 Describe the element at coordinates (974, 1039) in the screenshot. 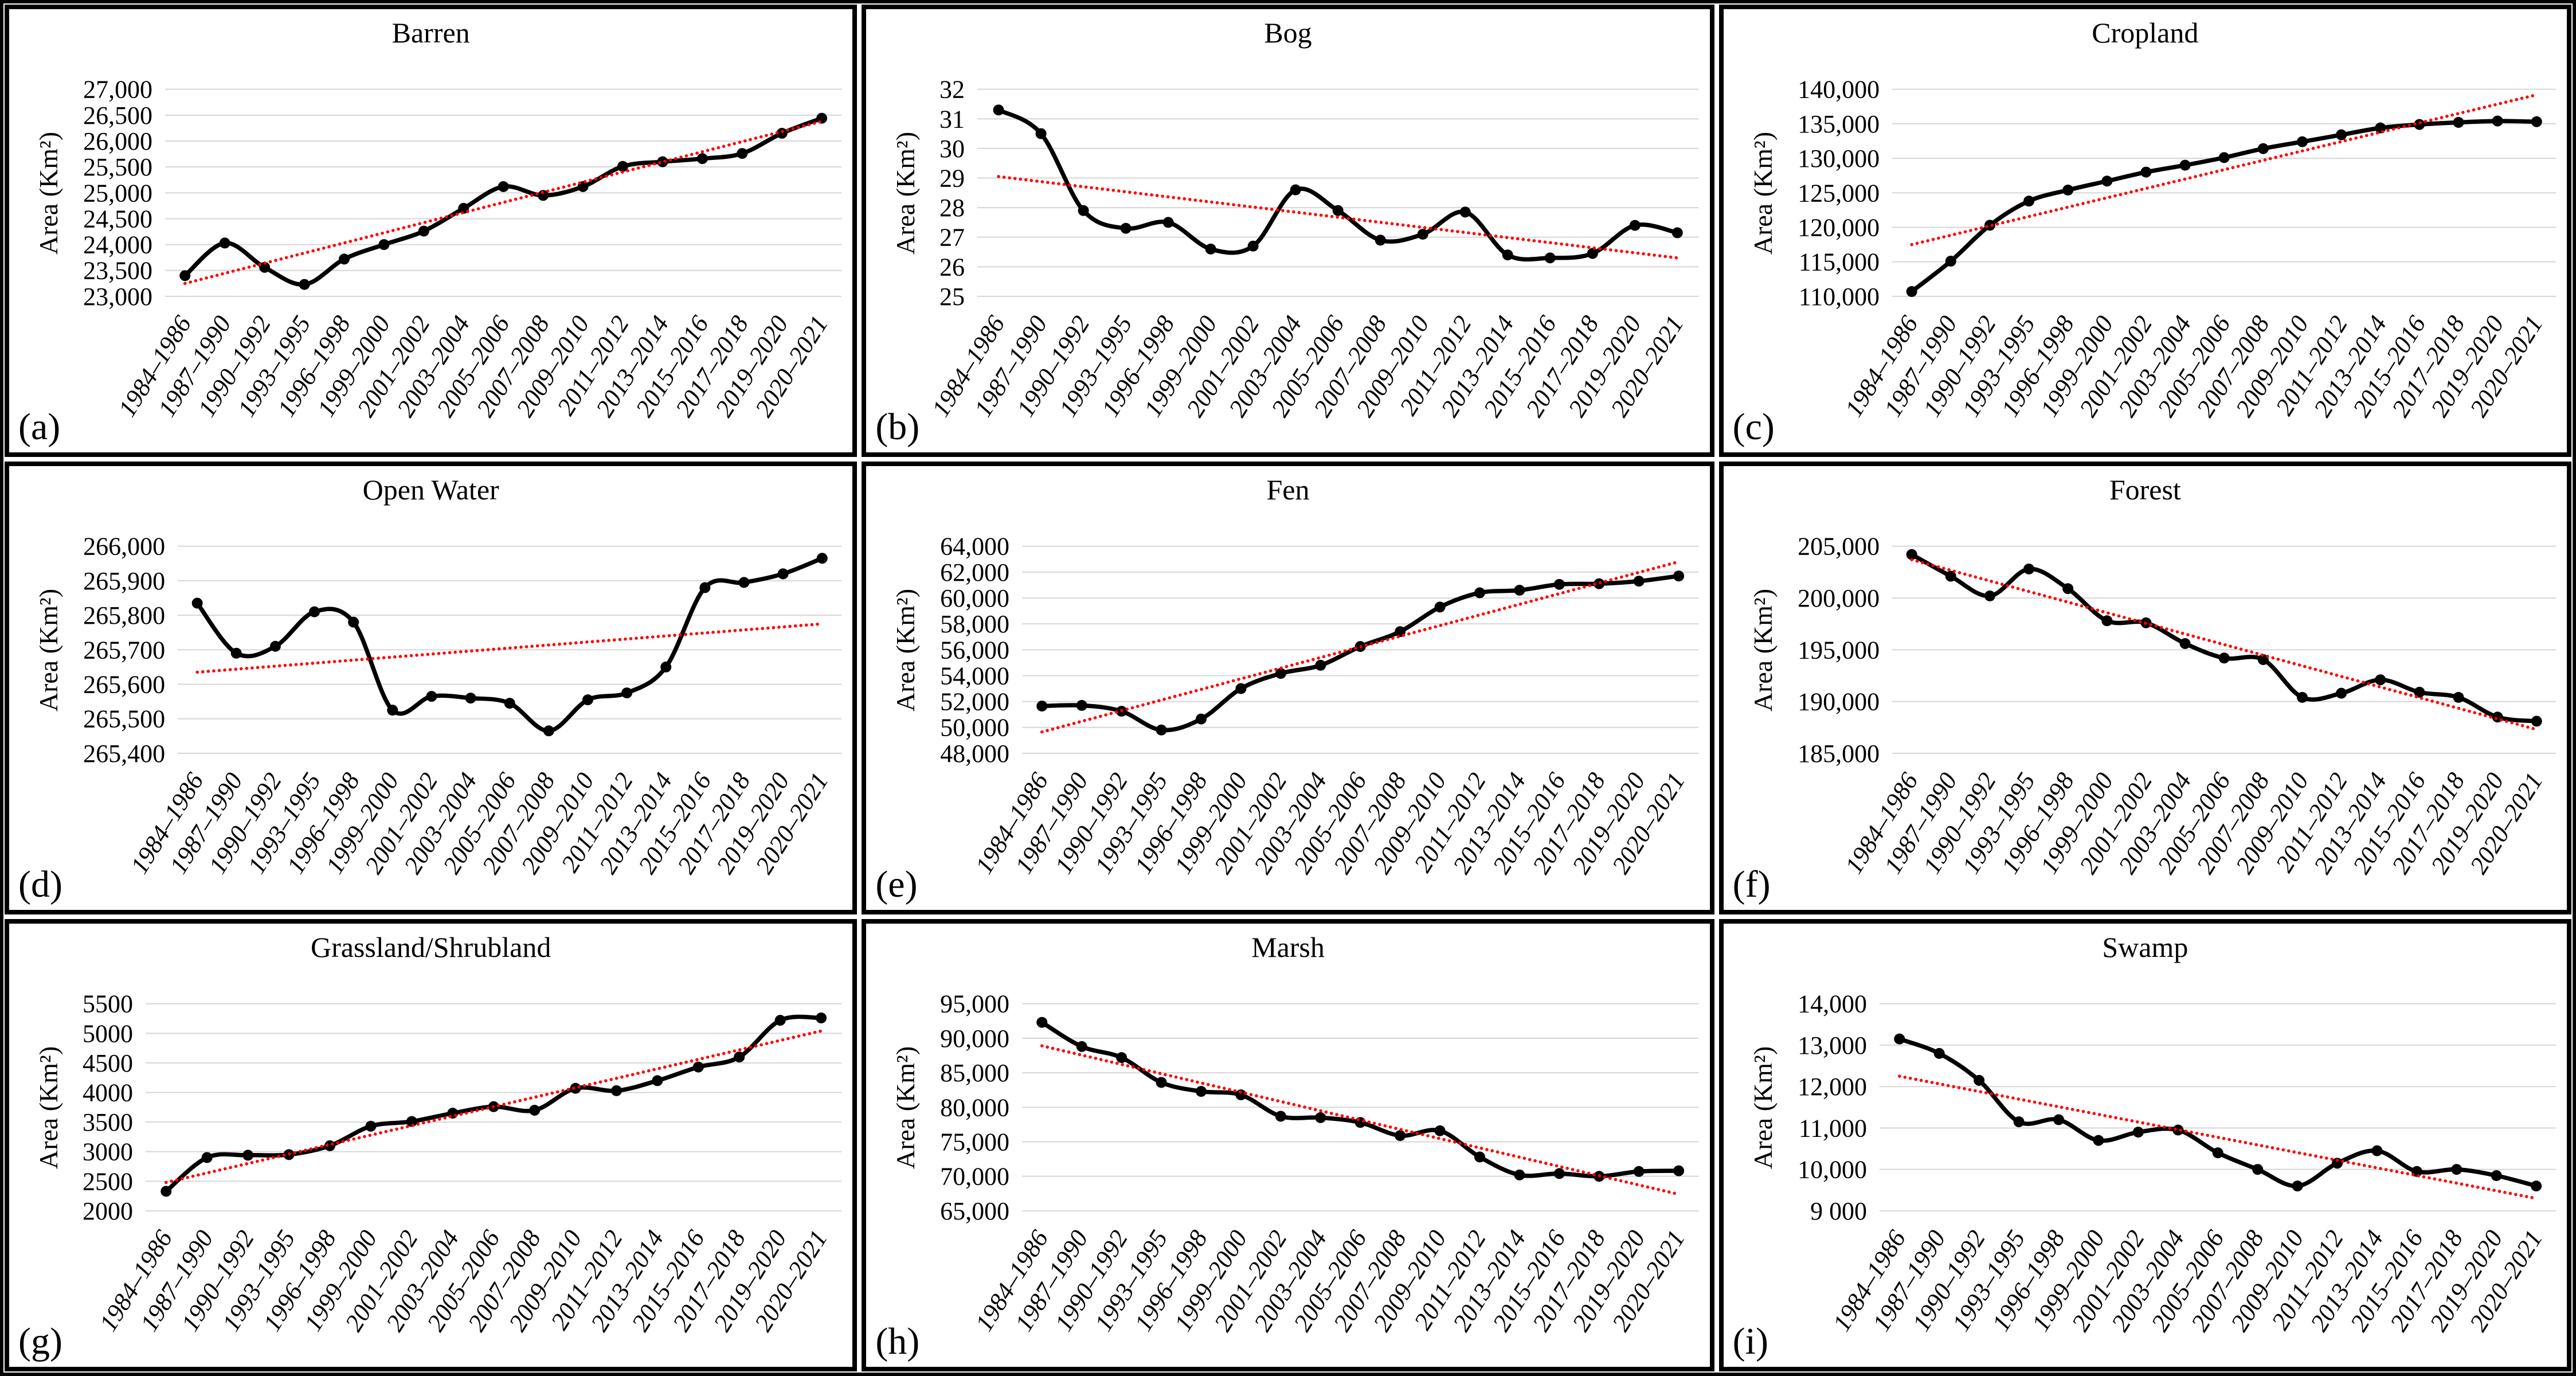

I see `y-tick-label: 90,000` at that location.